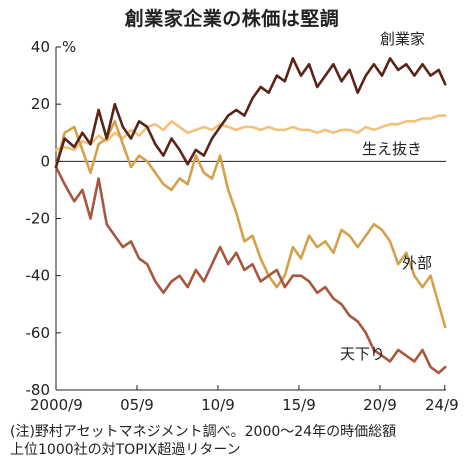 The width and height of the screenshot is (464, 464). I want to click on y-tick-label: 40, so click(40, 47).